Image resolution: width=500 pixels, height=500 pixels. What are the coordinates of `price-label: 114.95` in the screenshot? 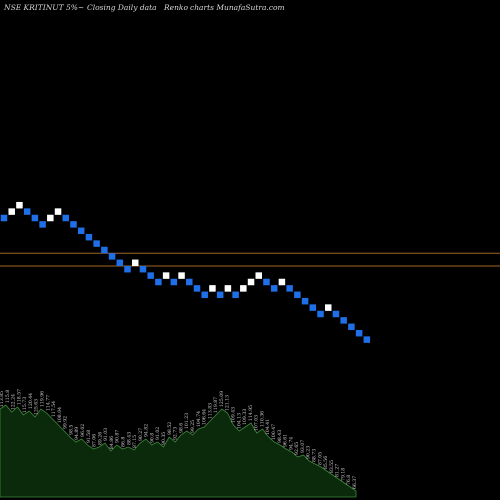 It's located at (251, 413).